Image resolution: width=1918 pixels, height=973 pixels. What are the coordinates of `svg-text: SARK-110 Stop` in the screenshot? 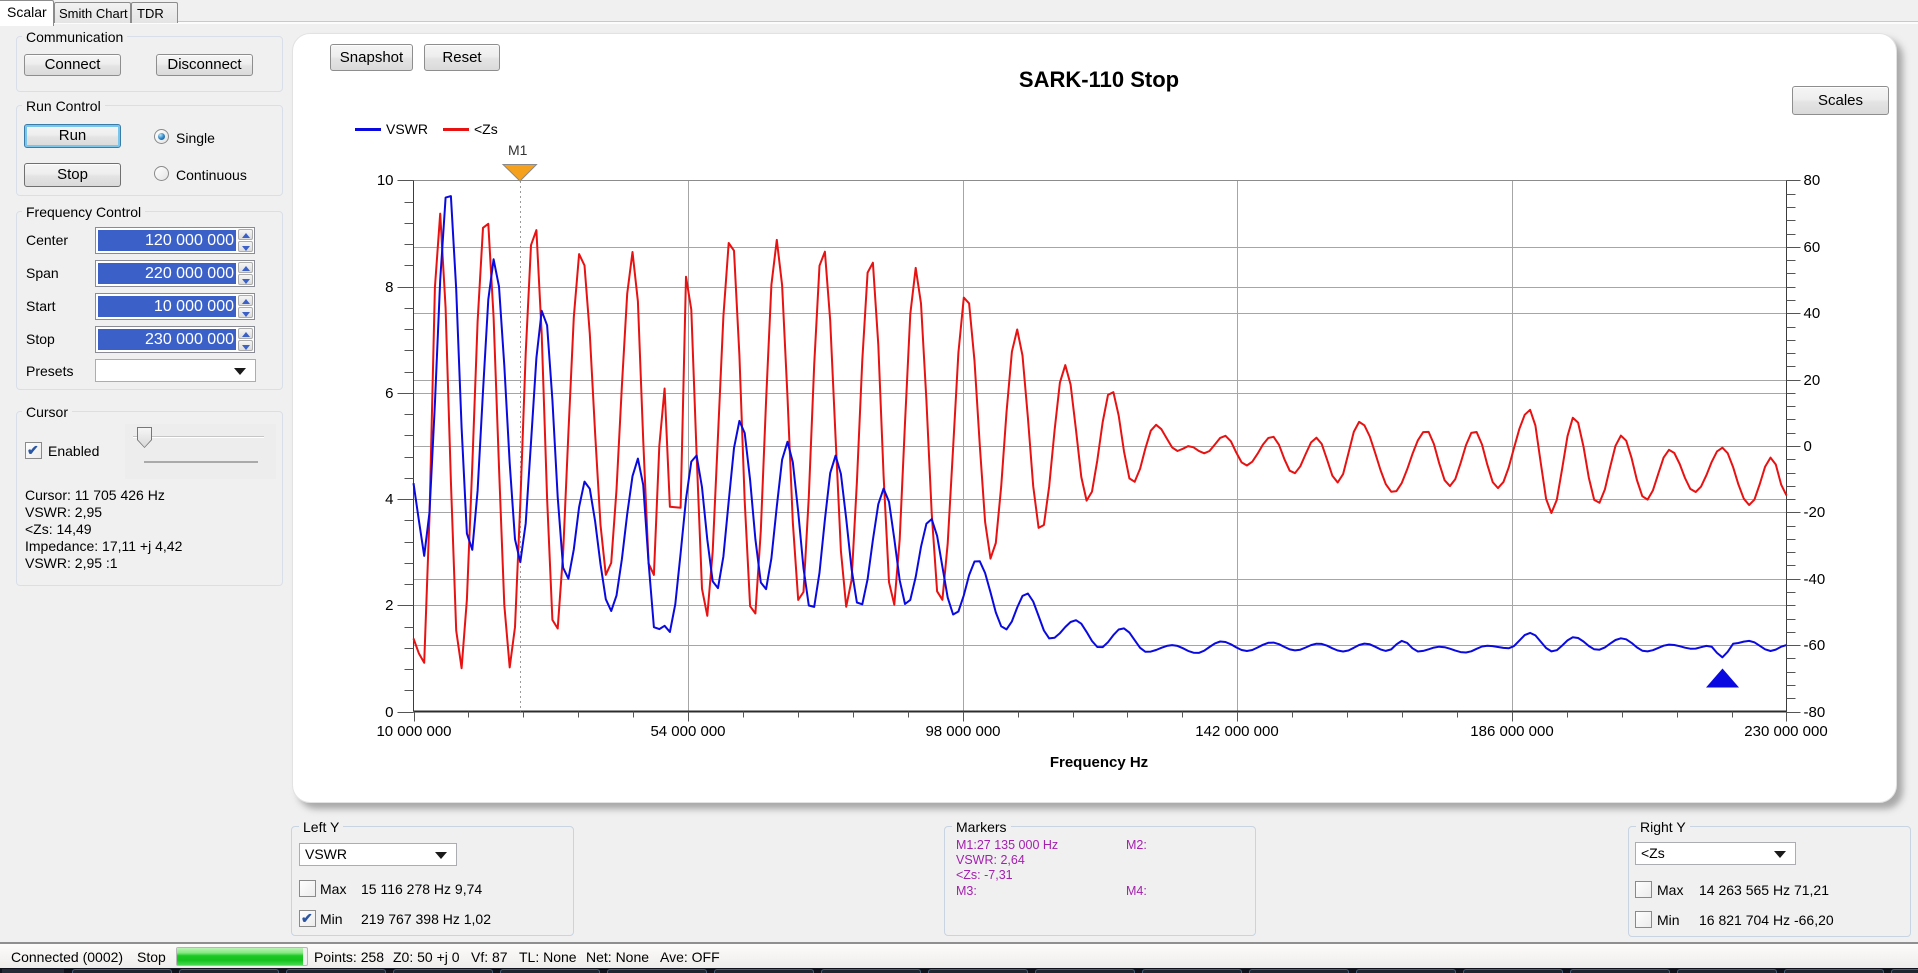 It's located at (1099, 79).